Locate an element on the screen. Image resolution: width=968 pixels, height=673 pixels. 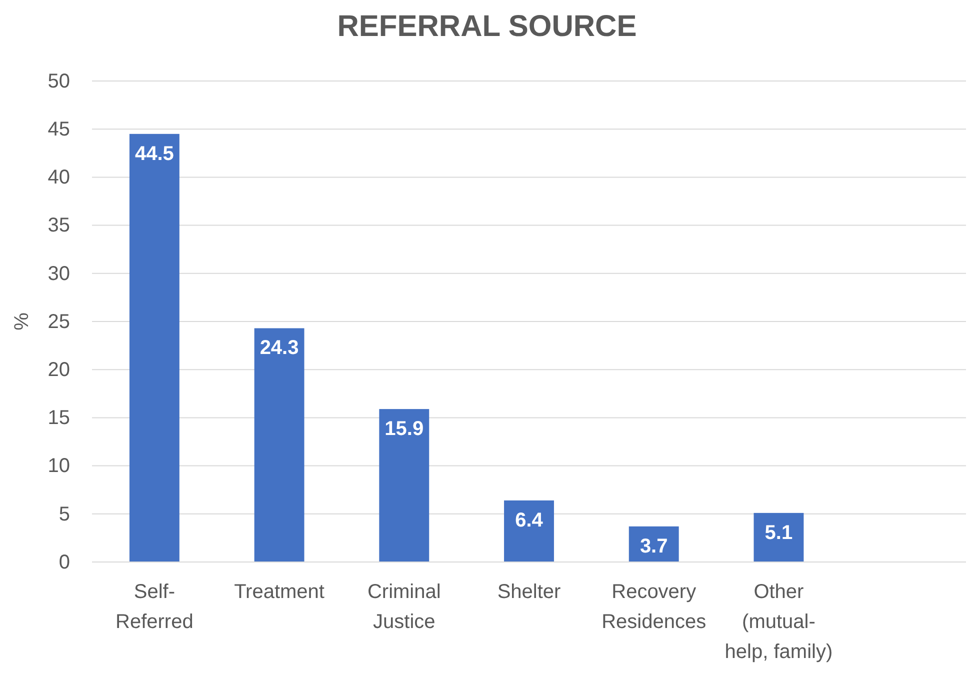
y-tick-label: 45 is located at coordinates (59, 129).